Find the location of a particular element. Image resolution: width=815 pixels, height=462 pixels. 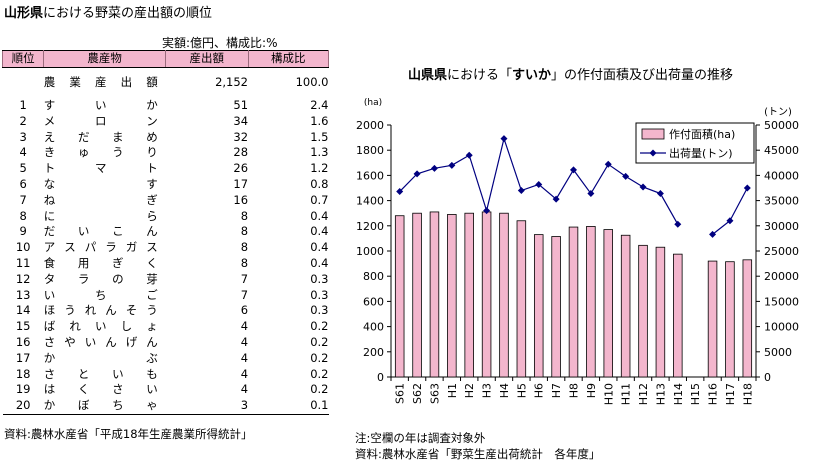

page-title-rest: における野菜の産出額の順位 is located at coordinates (128, 13).